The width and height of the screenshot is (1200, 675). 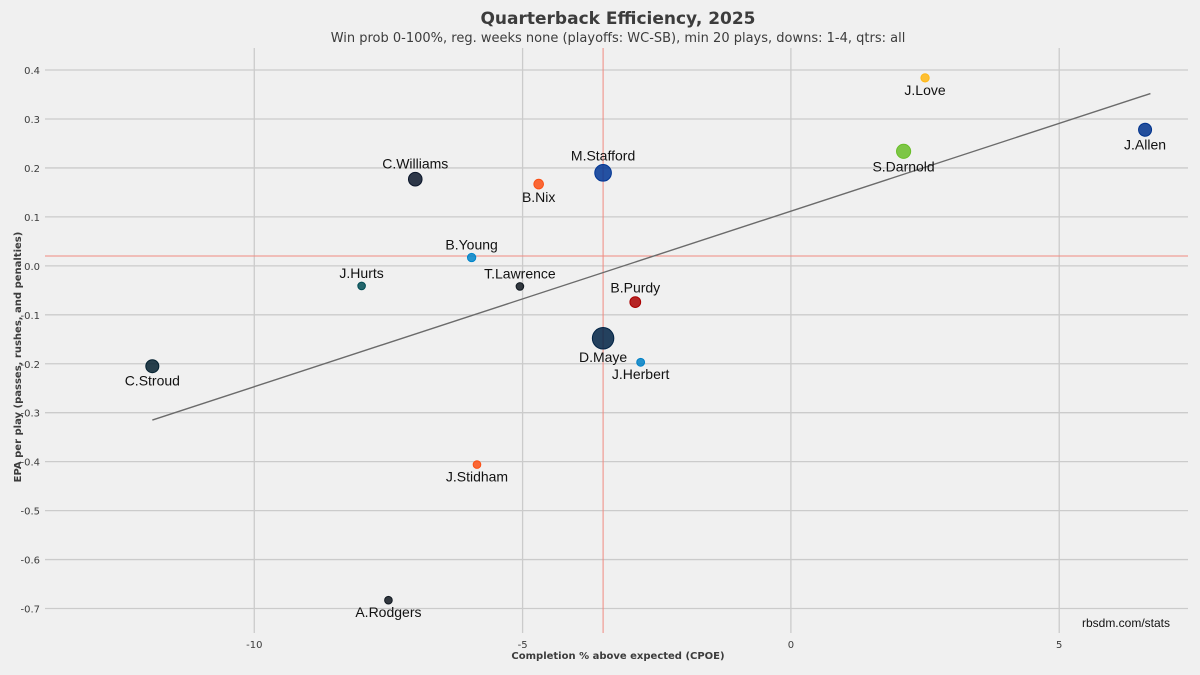 I want to click on y-tick-label: -0.1, so click(x=30, y=316).